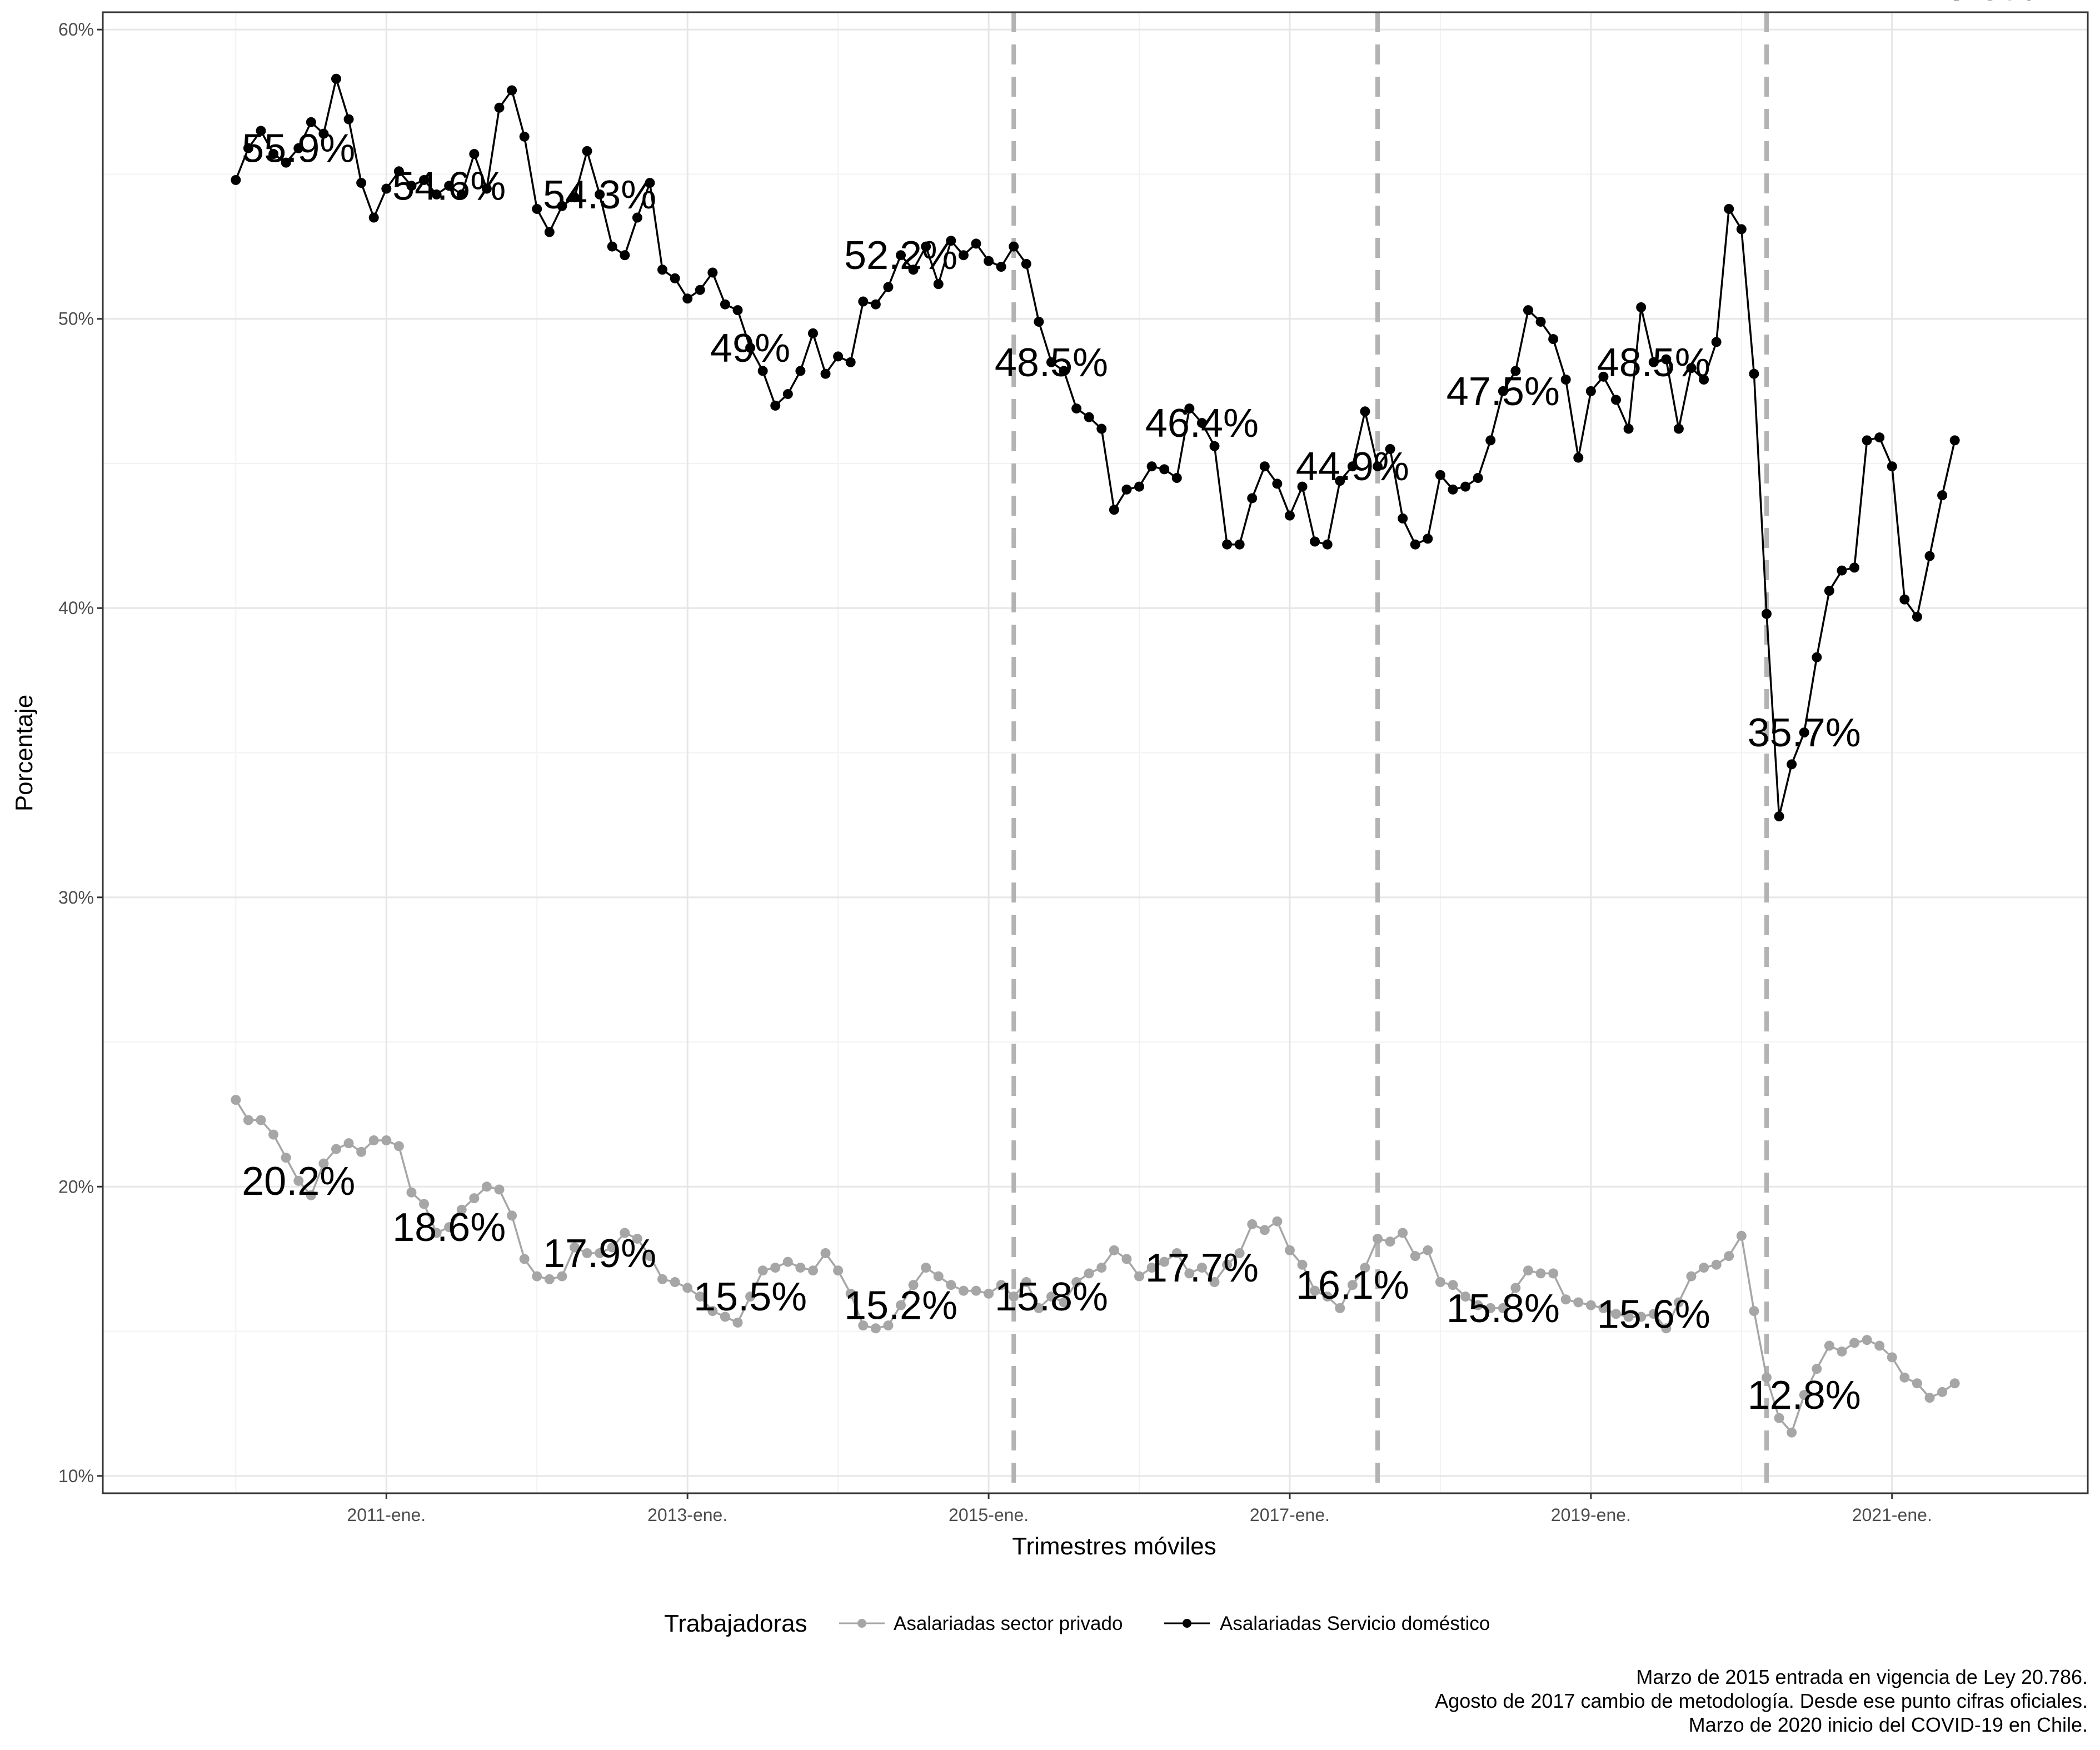 The image size is (2100, 1750). I want to click on value-label: 13.2%, so click(1980, 4).